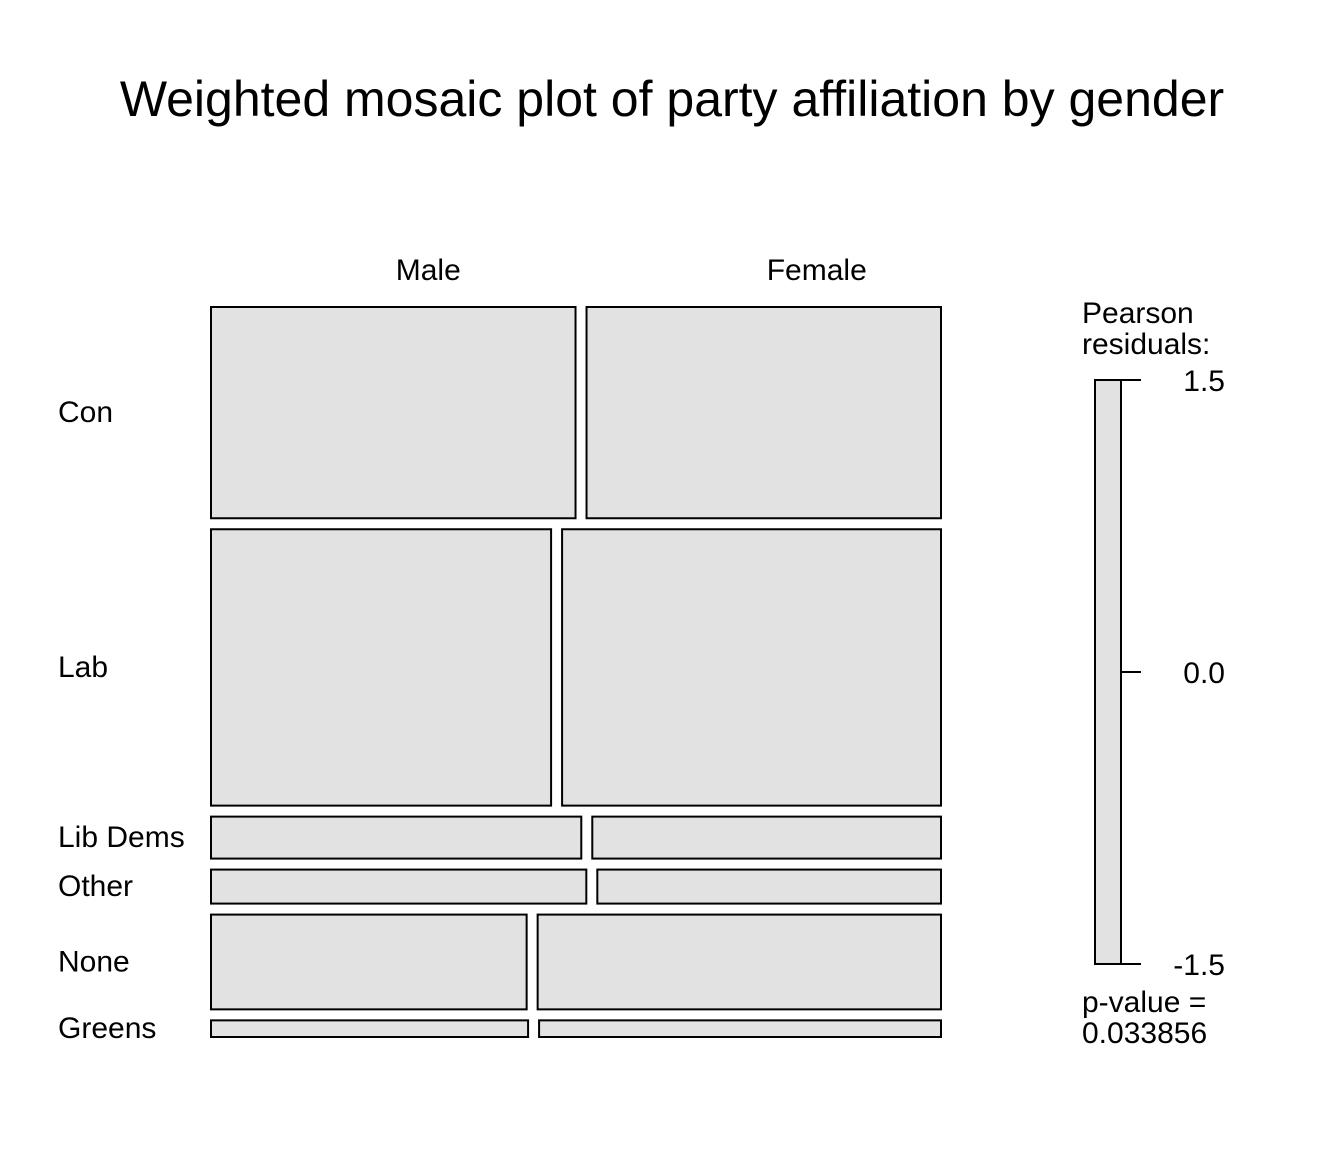 This screenshot has width=1344, height=1152. What do you see at coordinates (1108, 672) in the screenshot?
I see `legend-color-bar` at bounding box center [1108, 672].